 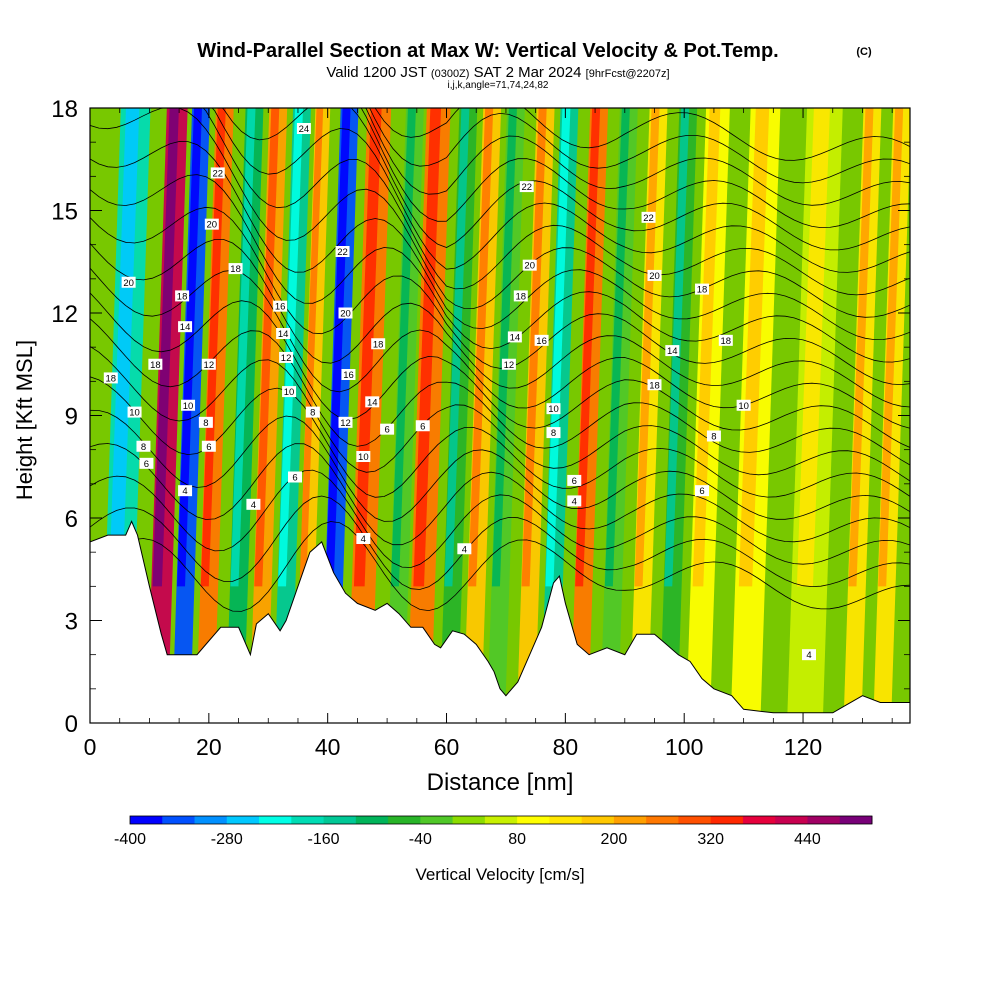 I want to click on colorbar-tick-label: 200, so click(x=614, y=839).